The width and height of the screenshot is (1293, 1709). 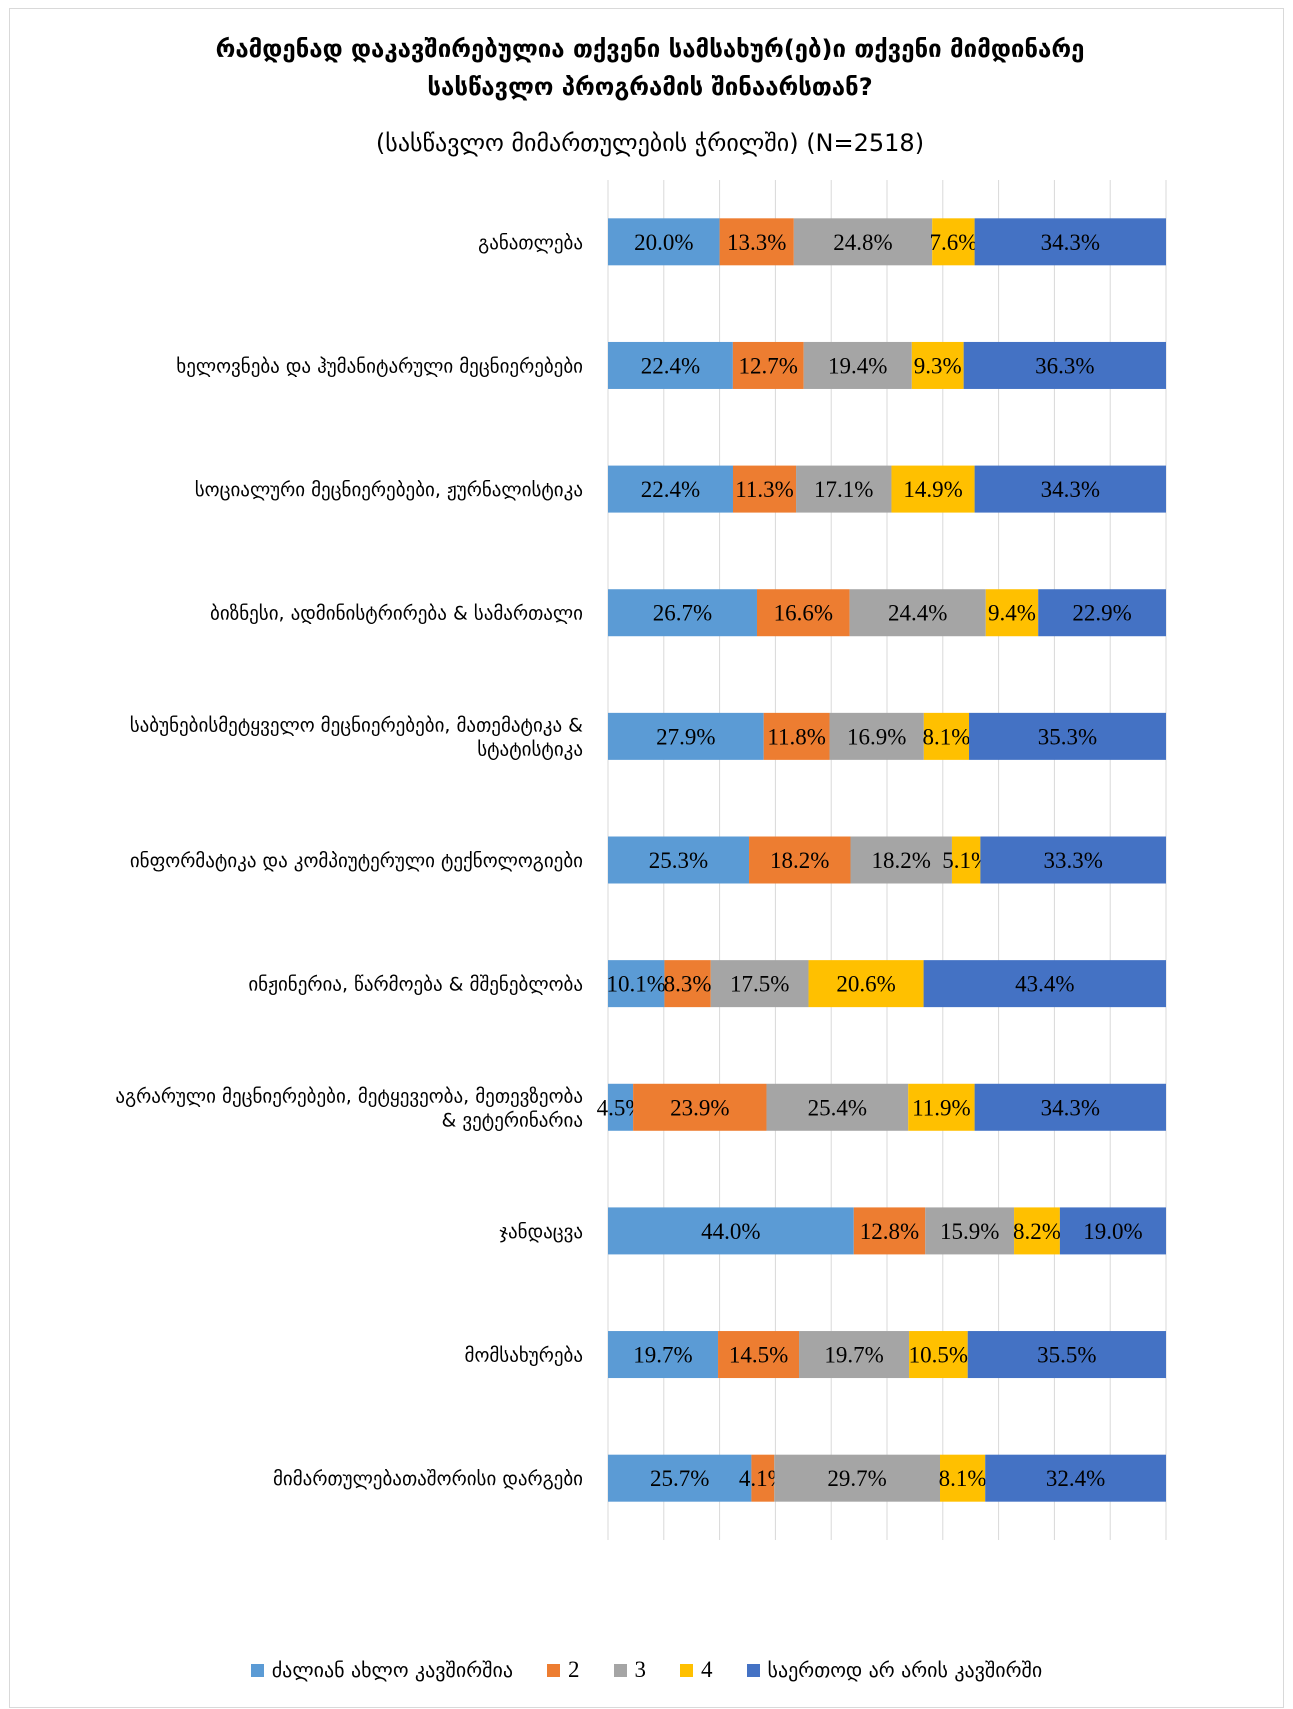 What do you see at coordinates (389, 490) in the screenshot?
I see `category-label: სოციალური მეცნიერებები, ჟურნალისტიკა` at bounding box center [389, 490].